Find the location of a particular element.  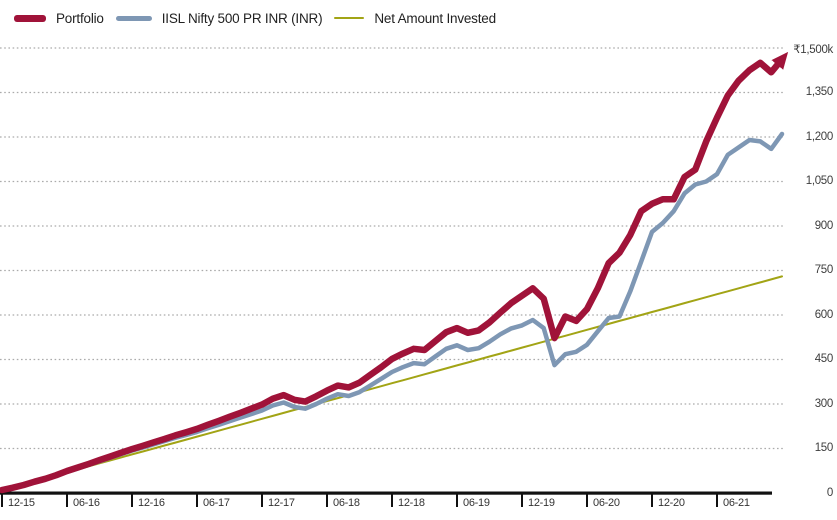

y-axis-label-1200: 1,200 is located at coordinates (819, 136).